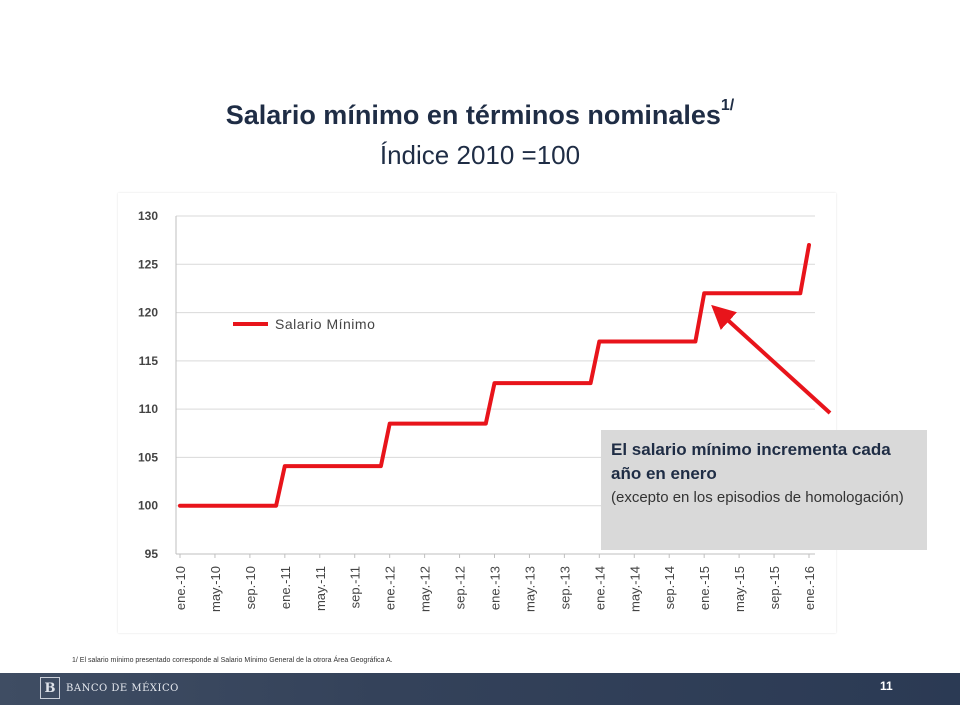 The image size is (960, 720). Describe the element at coordinates (122, 688) in the screenshot. I see `bank-logo-text: BANCO DE MÉXICO` at that location.